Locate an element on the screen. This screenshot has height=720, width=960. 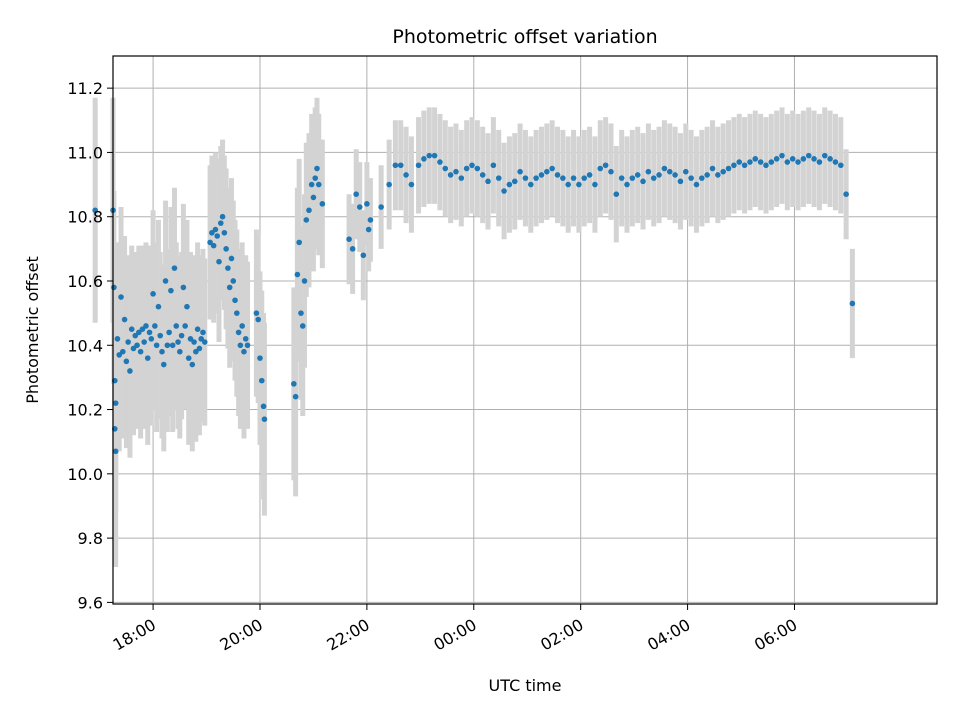
y-tick-label: 9.6 is located at coordinates (90, 602).